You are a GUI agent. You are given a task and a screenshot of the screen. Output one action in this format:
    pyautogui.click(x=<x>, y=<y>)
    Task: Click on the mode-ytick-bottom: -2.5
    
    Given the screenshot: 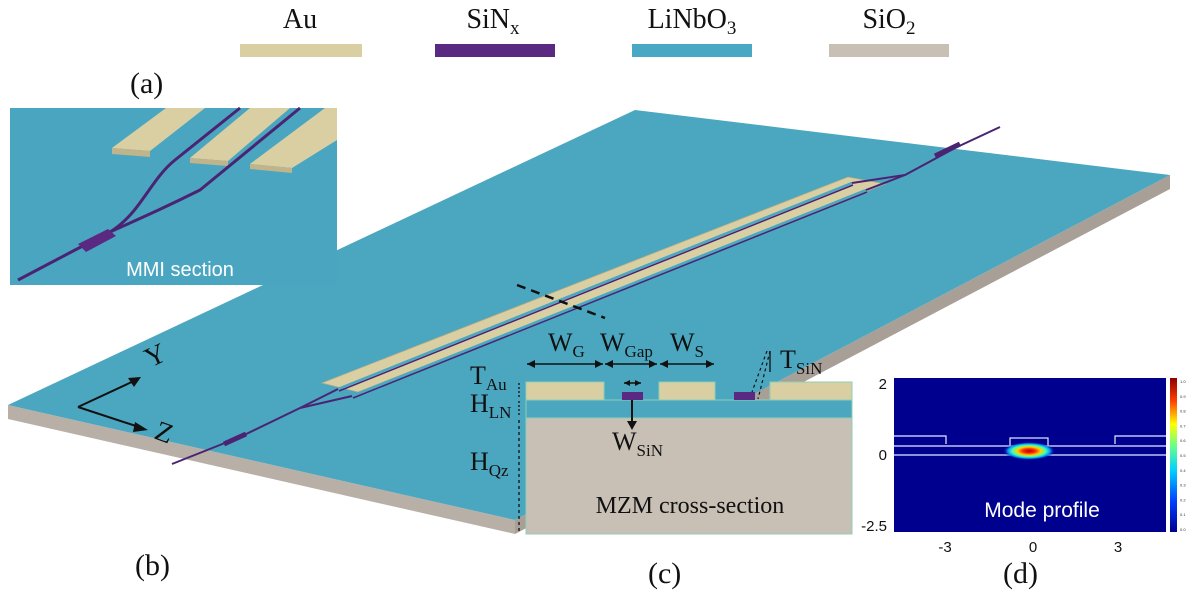 What is the action you would take?
    pyautogui.click(x=874, y=526)
    